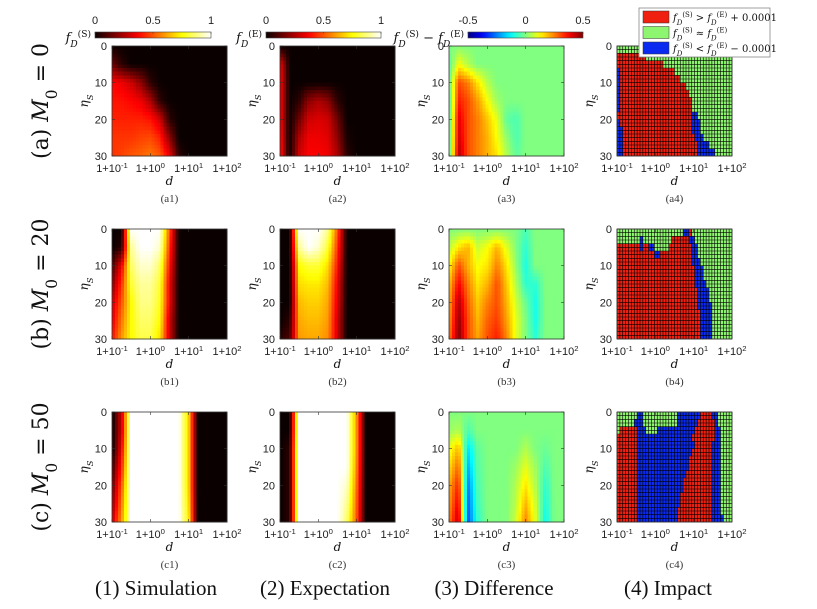 This screenshot has width=817, height=609. Describe the element at coordinates (255, 34) in the screenshot. I see `colorbar-label-part: (E)` at that location.